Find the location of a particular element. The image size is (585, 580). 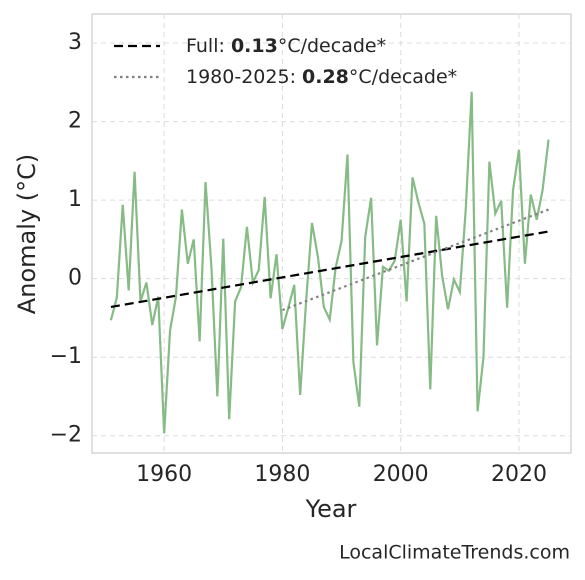

x-tick-label: 2020 is located at coordinates (519, 474).